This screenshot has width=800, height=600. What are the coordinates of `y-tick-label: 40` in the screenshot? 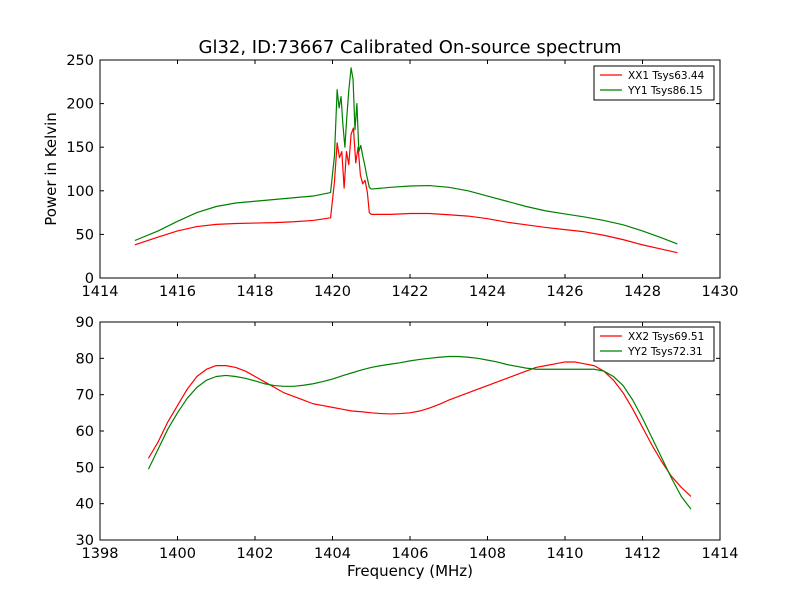 It's located at (85, 505).